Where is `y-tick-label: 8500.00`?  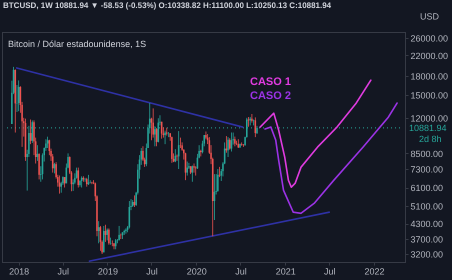 y-tick-label: 8500.00 is located at coordinates (427, 153).